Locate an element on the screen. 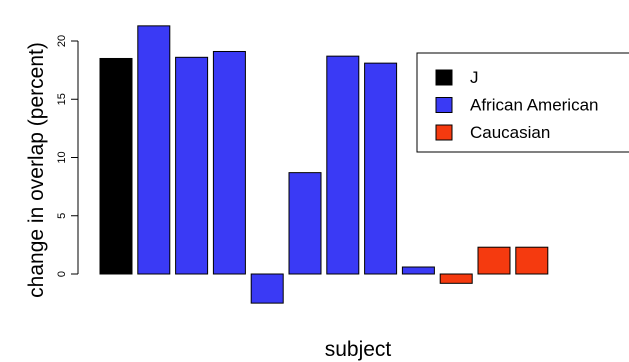  legend-label: African American is located at coordinates (534, 105).